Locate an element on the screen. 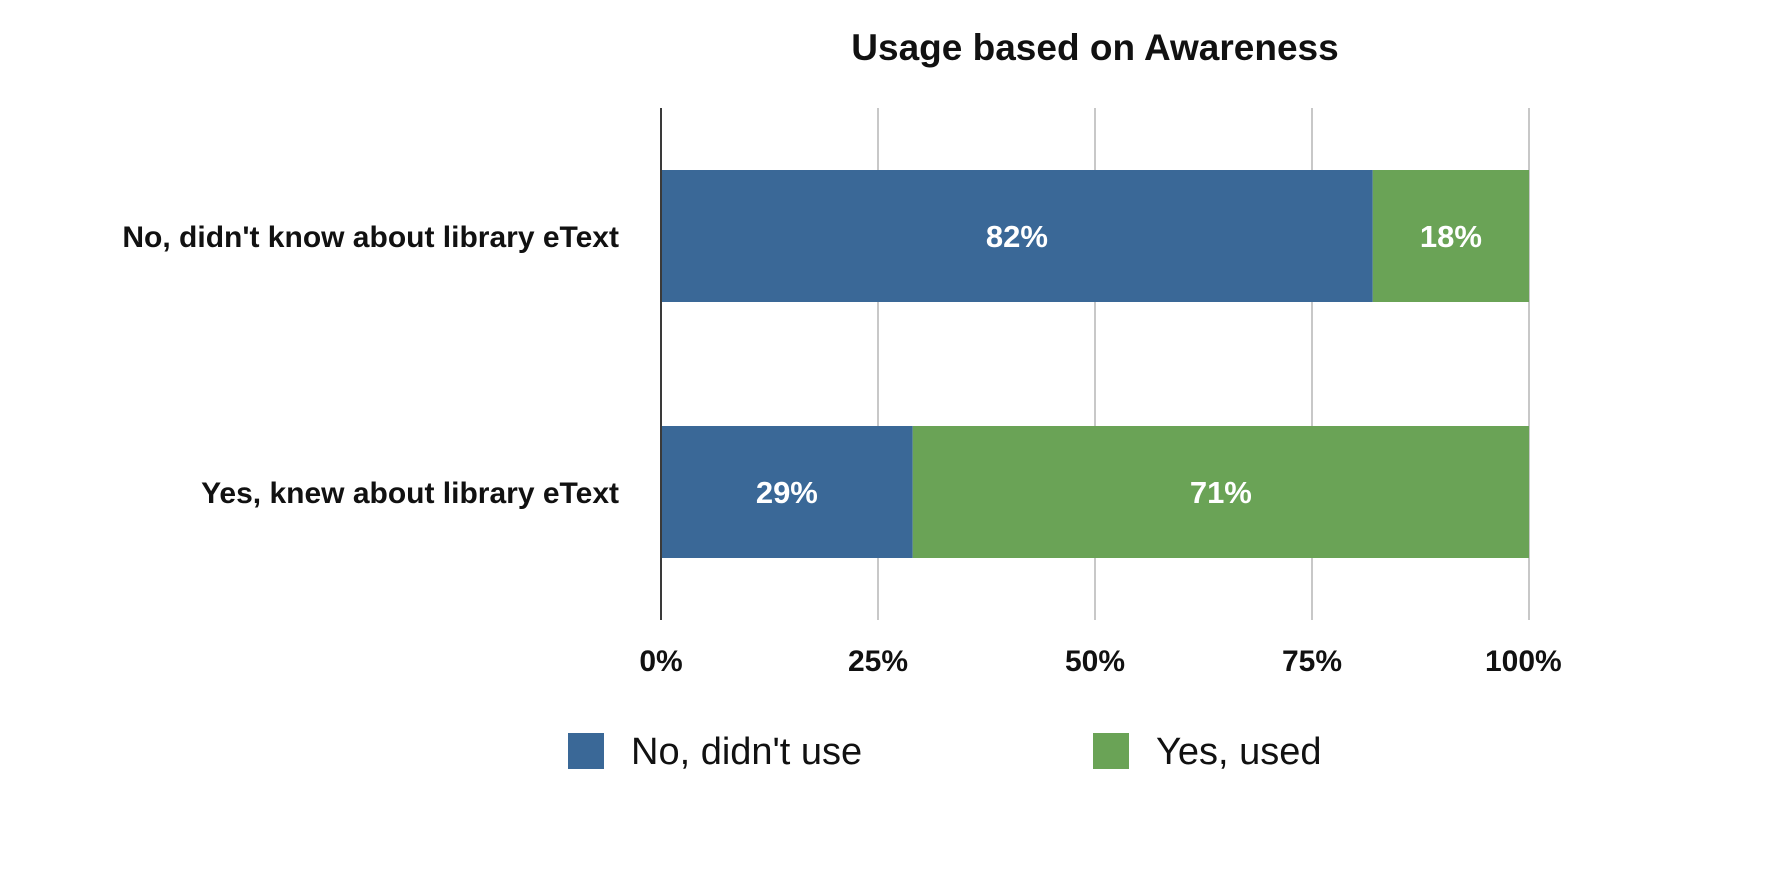 This screenshot has width=1770, height=871. x-tick-label-2: 50% is located at coordinates (1095, 661).